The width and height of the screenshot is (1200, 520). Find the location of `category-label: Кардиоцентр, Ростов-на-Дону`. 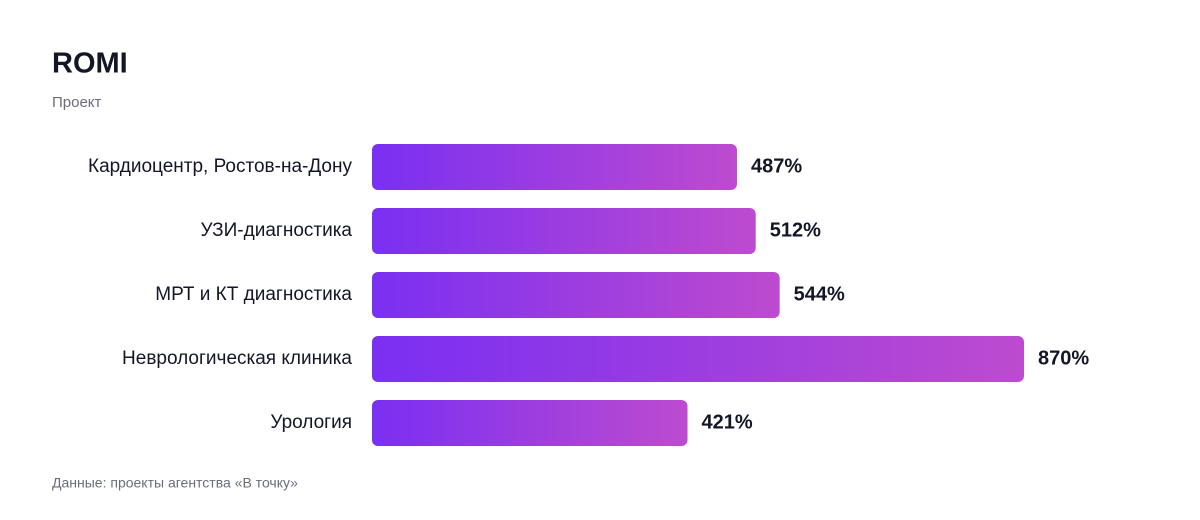

category-label: Кардиоцентр, Ростов-на-Дону is located at coordinates (220, 166).